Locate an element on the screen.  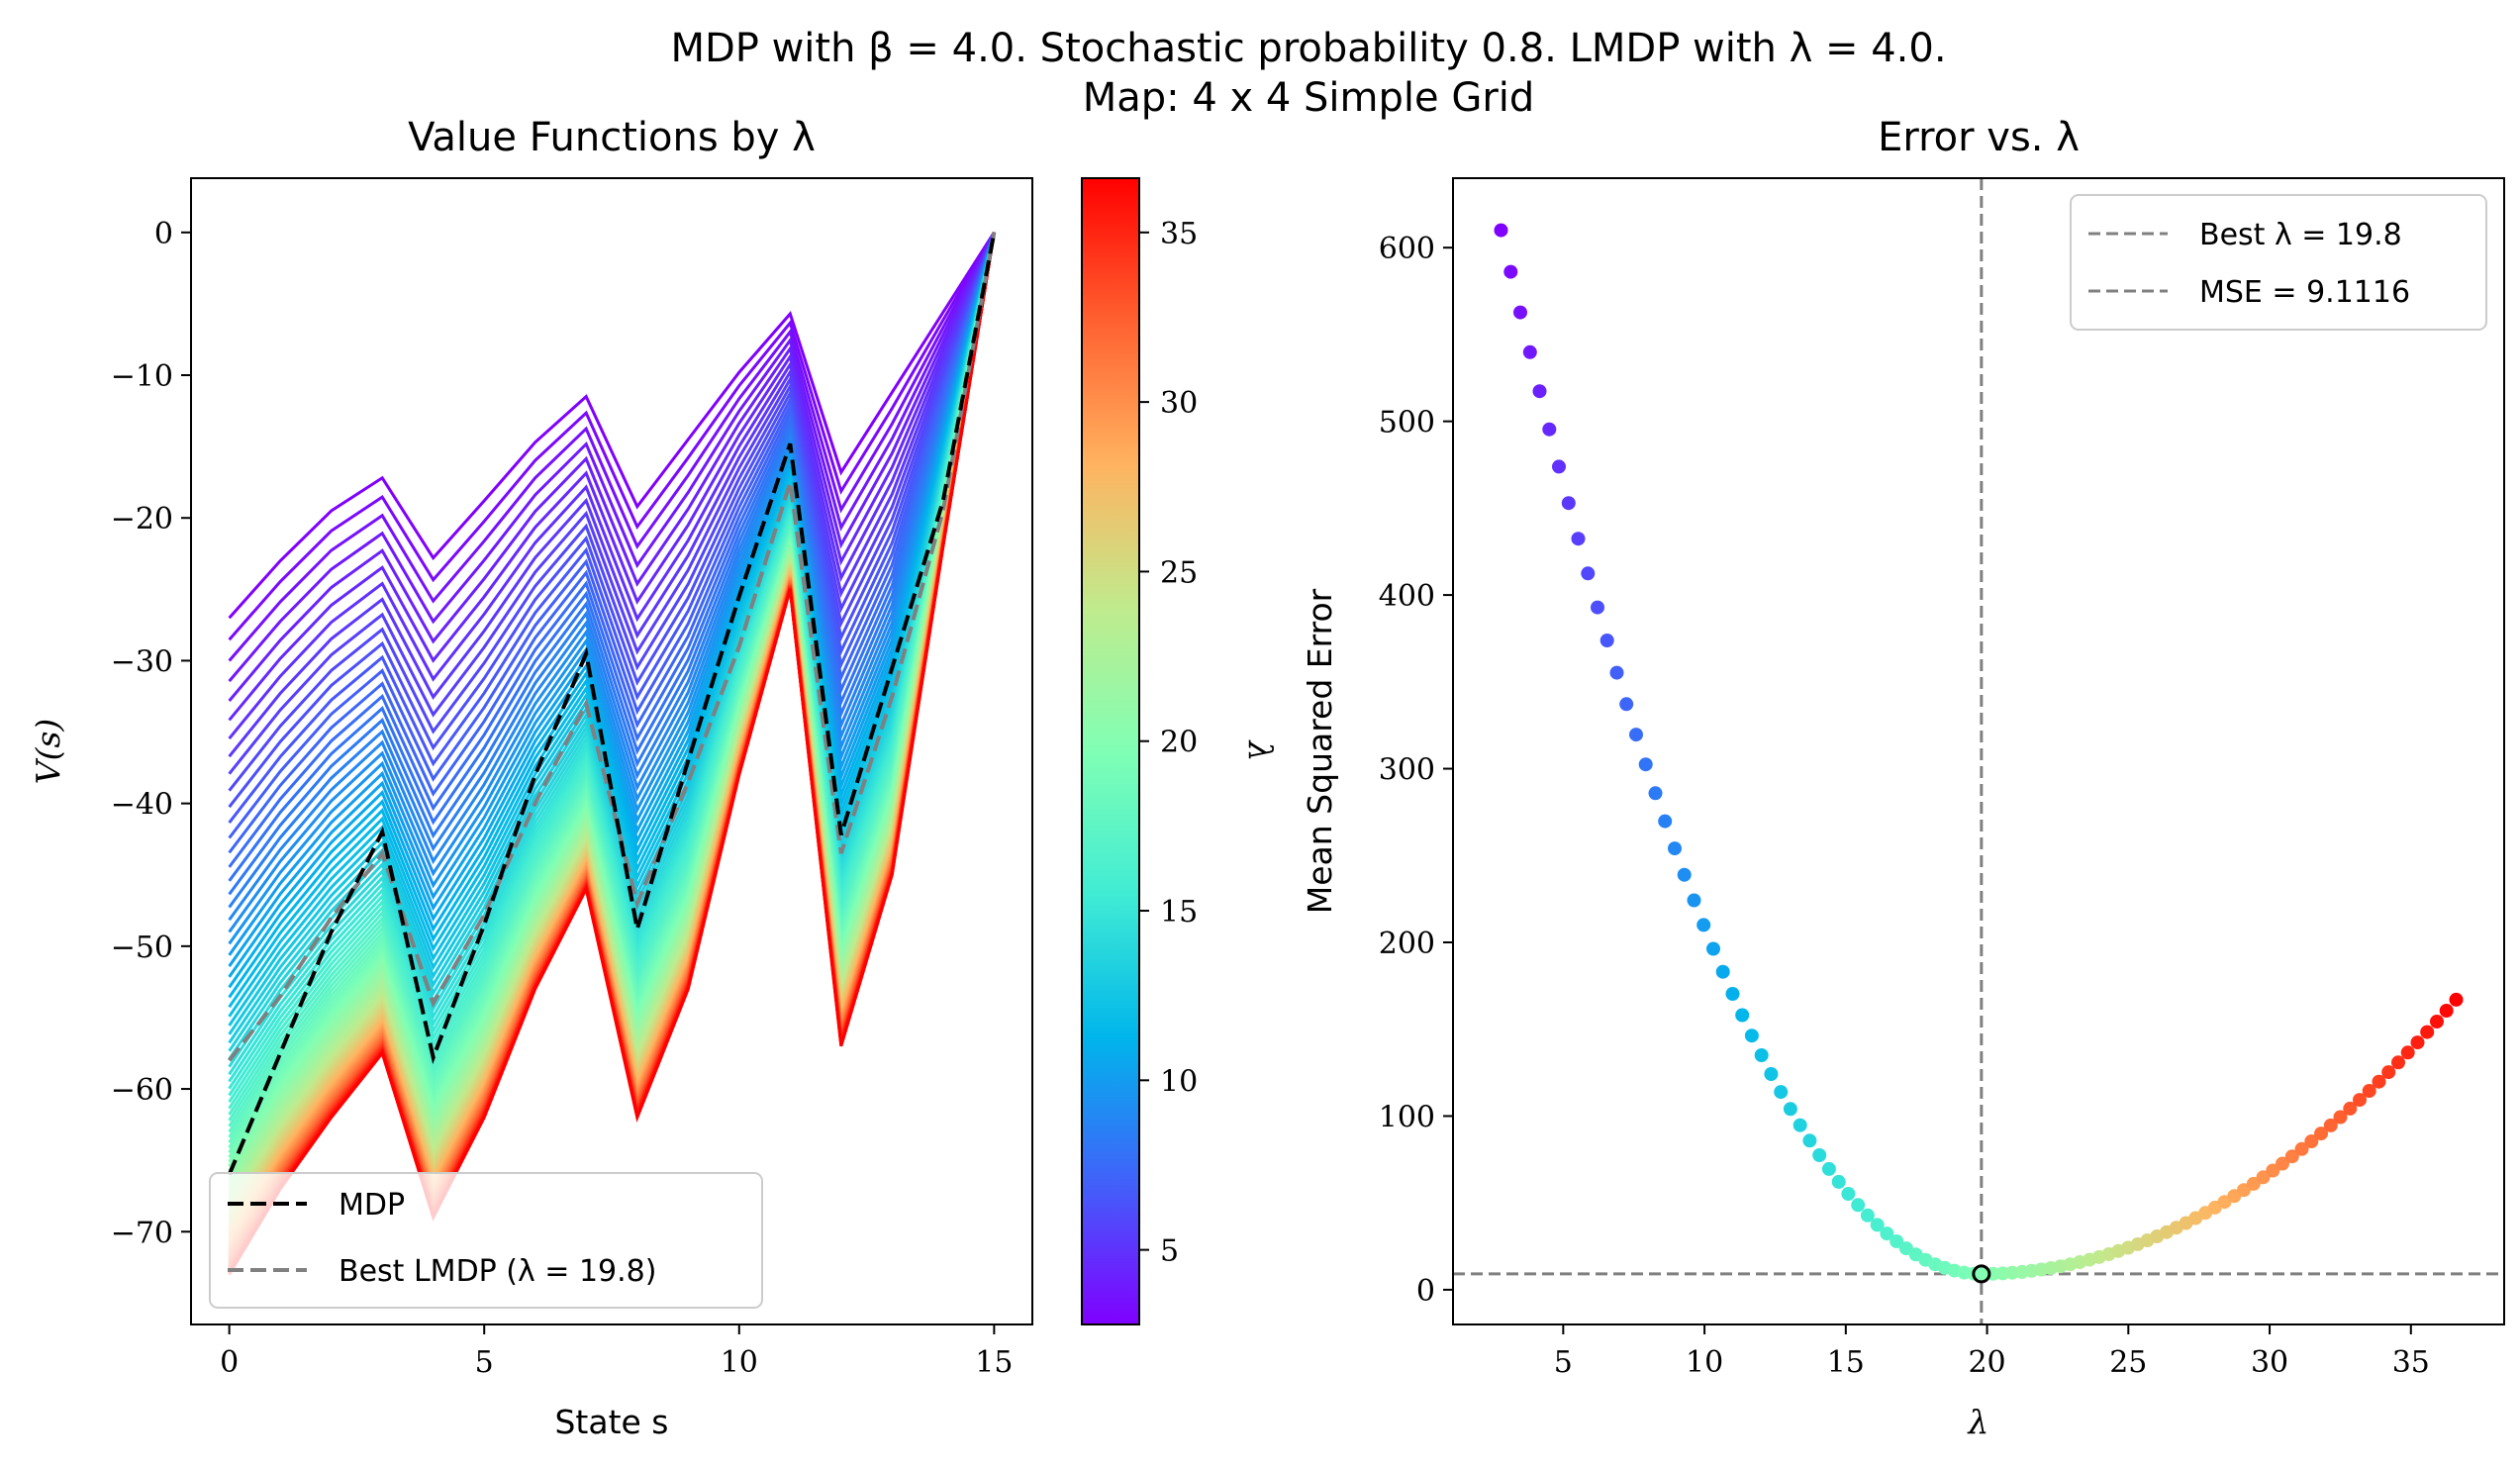
legend-best-lmdp-label: Best LMDP (λ = 19.8) is located at coordinates (497, 1271).